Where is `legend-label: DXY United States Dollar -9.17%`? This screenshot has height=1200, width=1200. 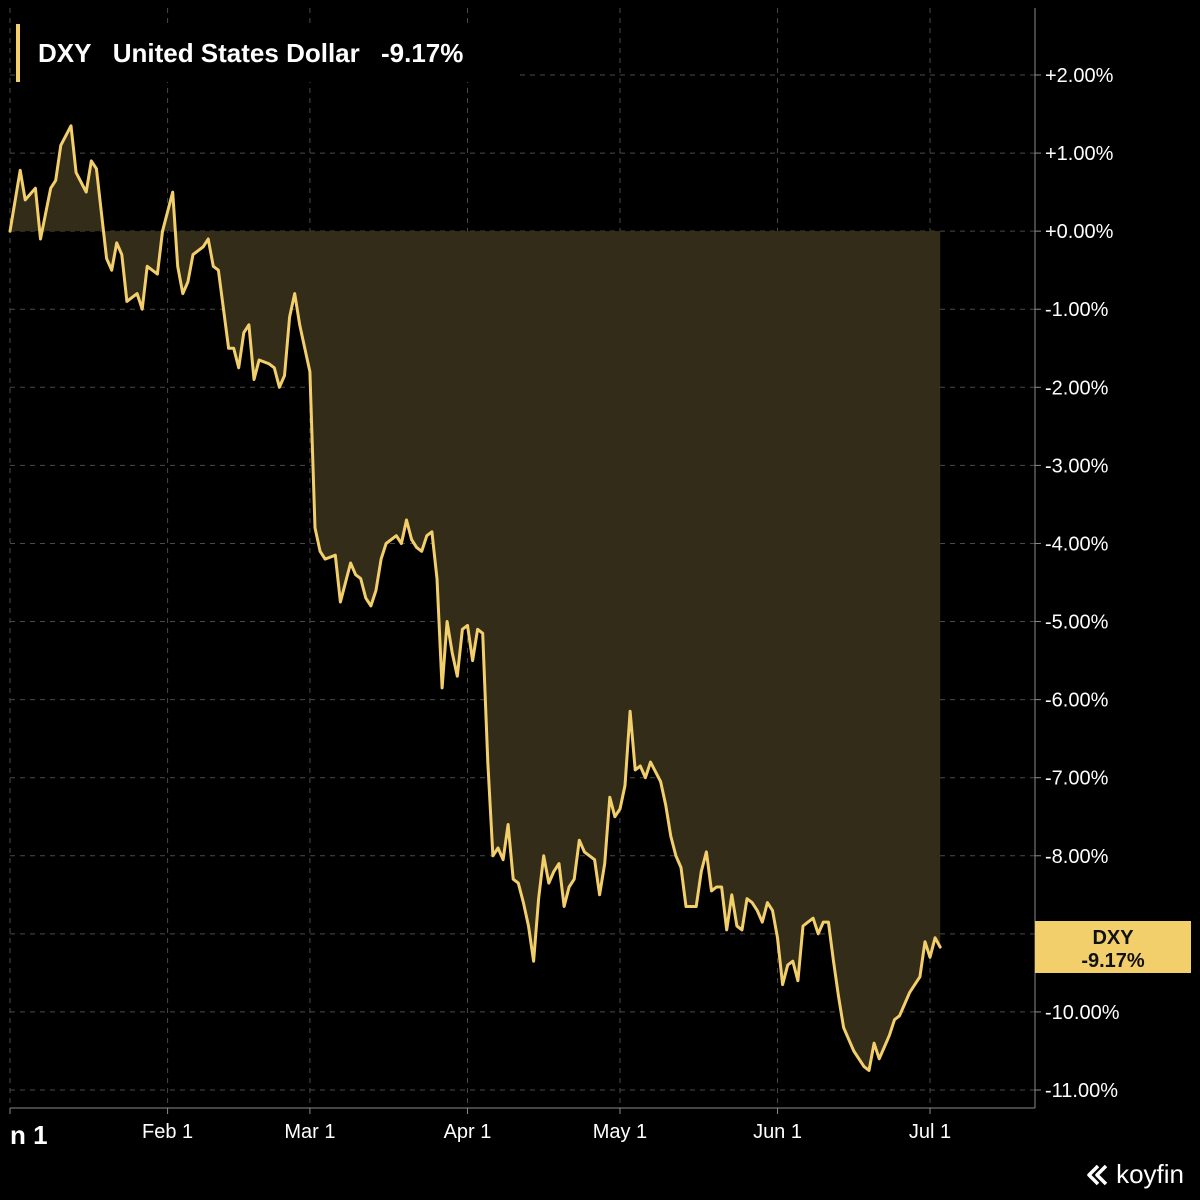 legend-label: DXY United States Dollar -9.17% is located at coordinates (257, 53).